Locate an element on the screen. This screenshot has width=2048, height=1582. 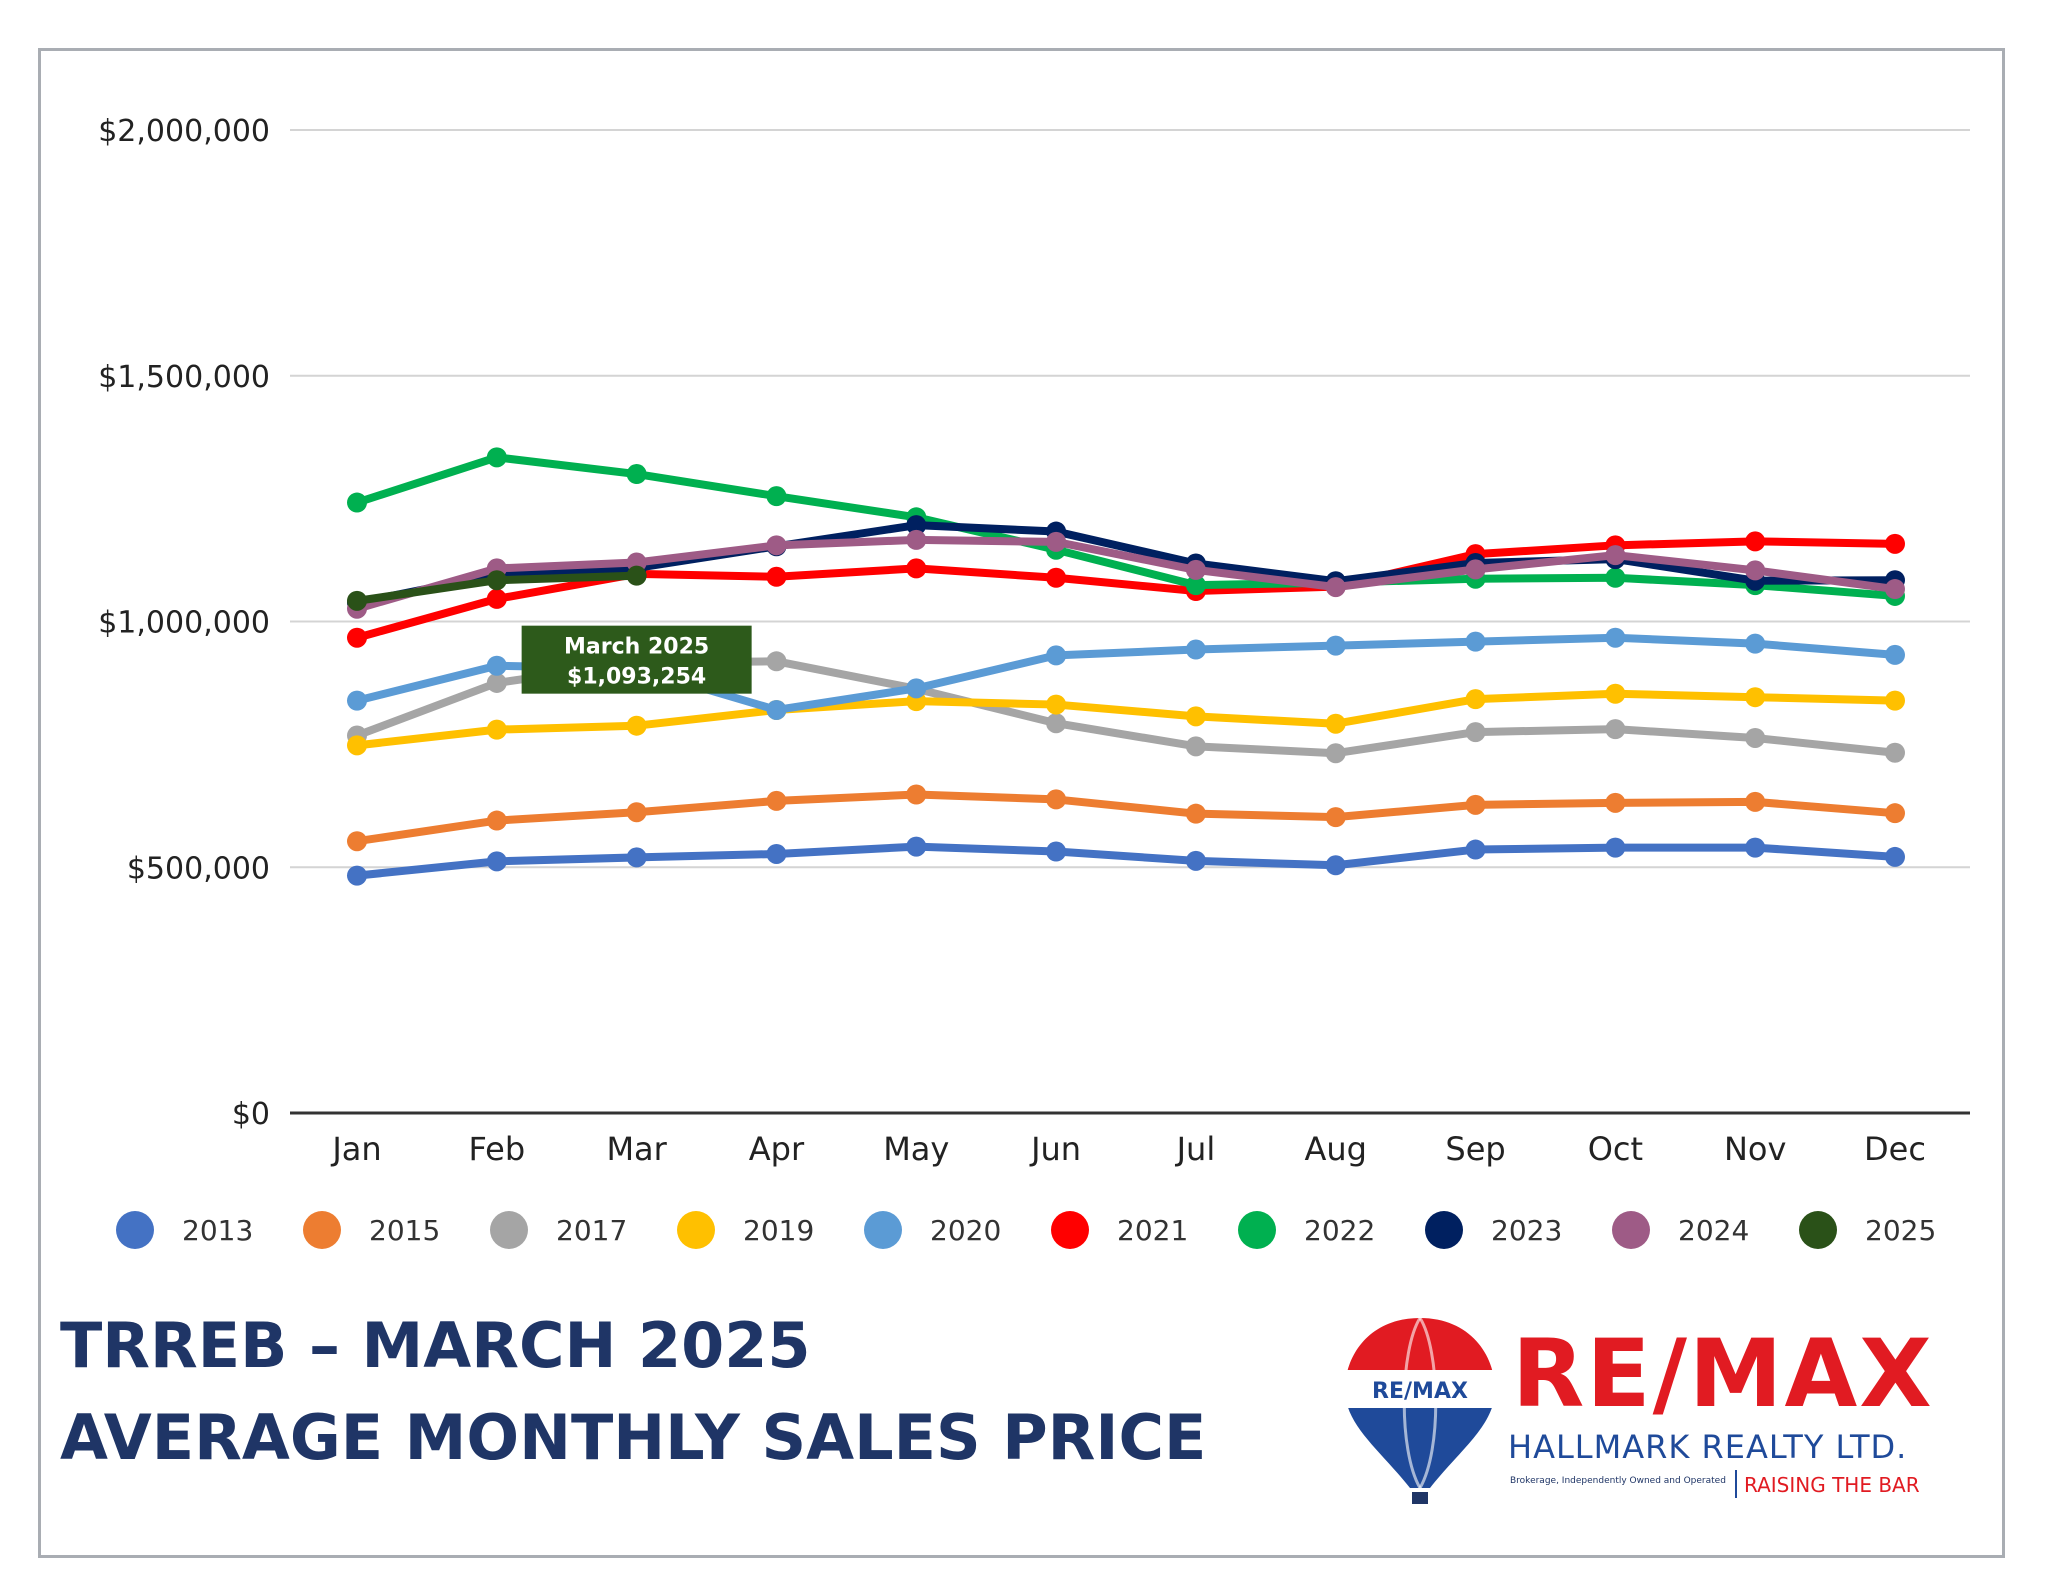
legend-label: 2013 is located at coordinates (217, 1230).